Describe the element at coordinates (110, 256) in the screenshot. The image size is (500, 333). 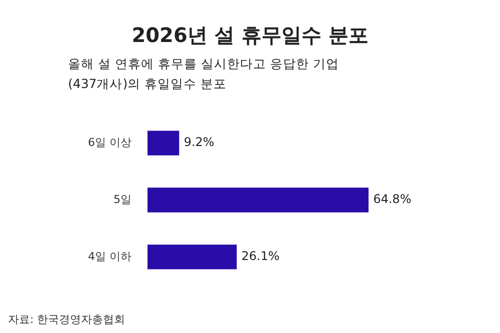
I see `y-tick-label: 4일 이하` at that location.